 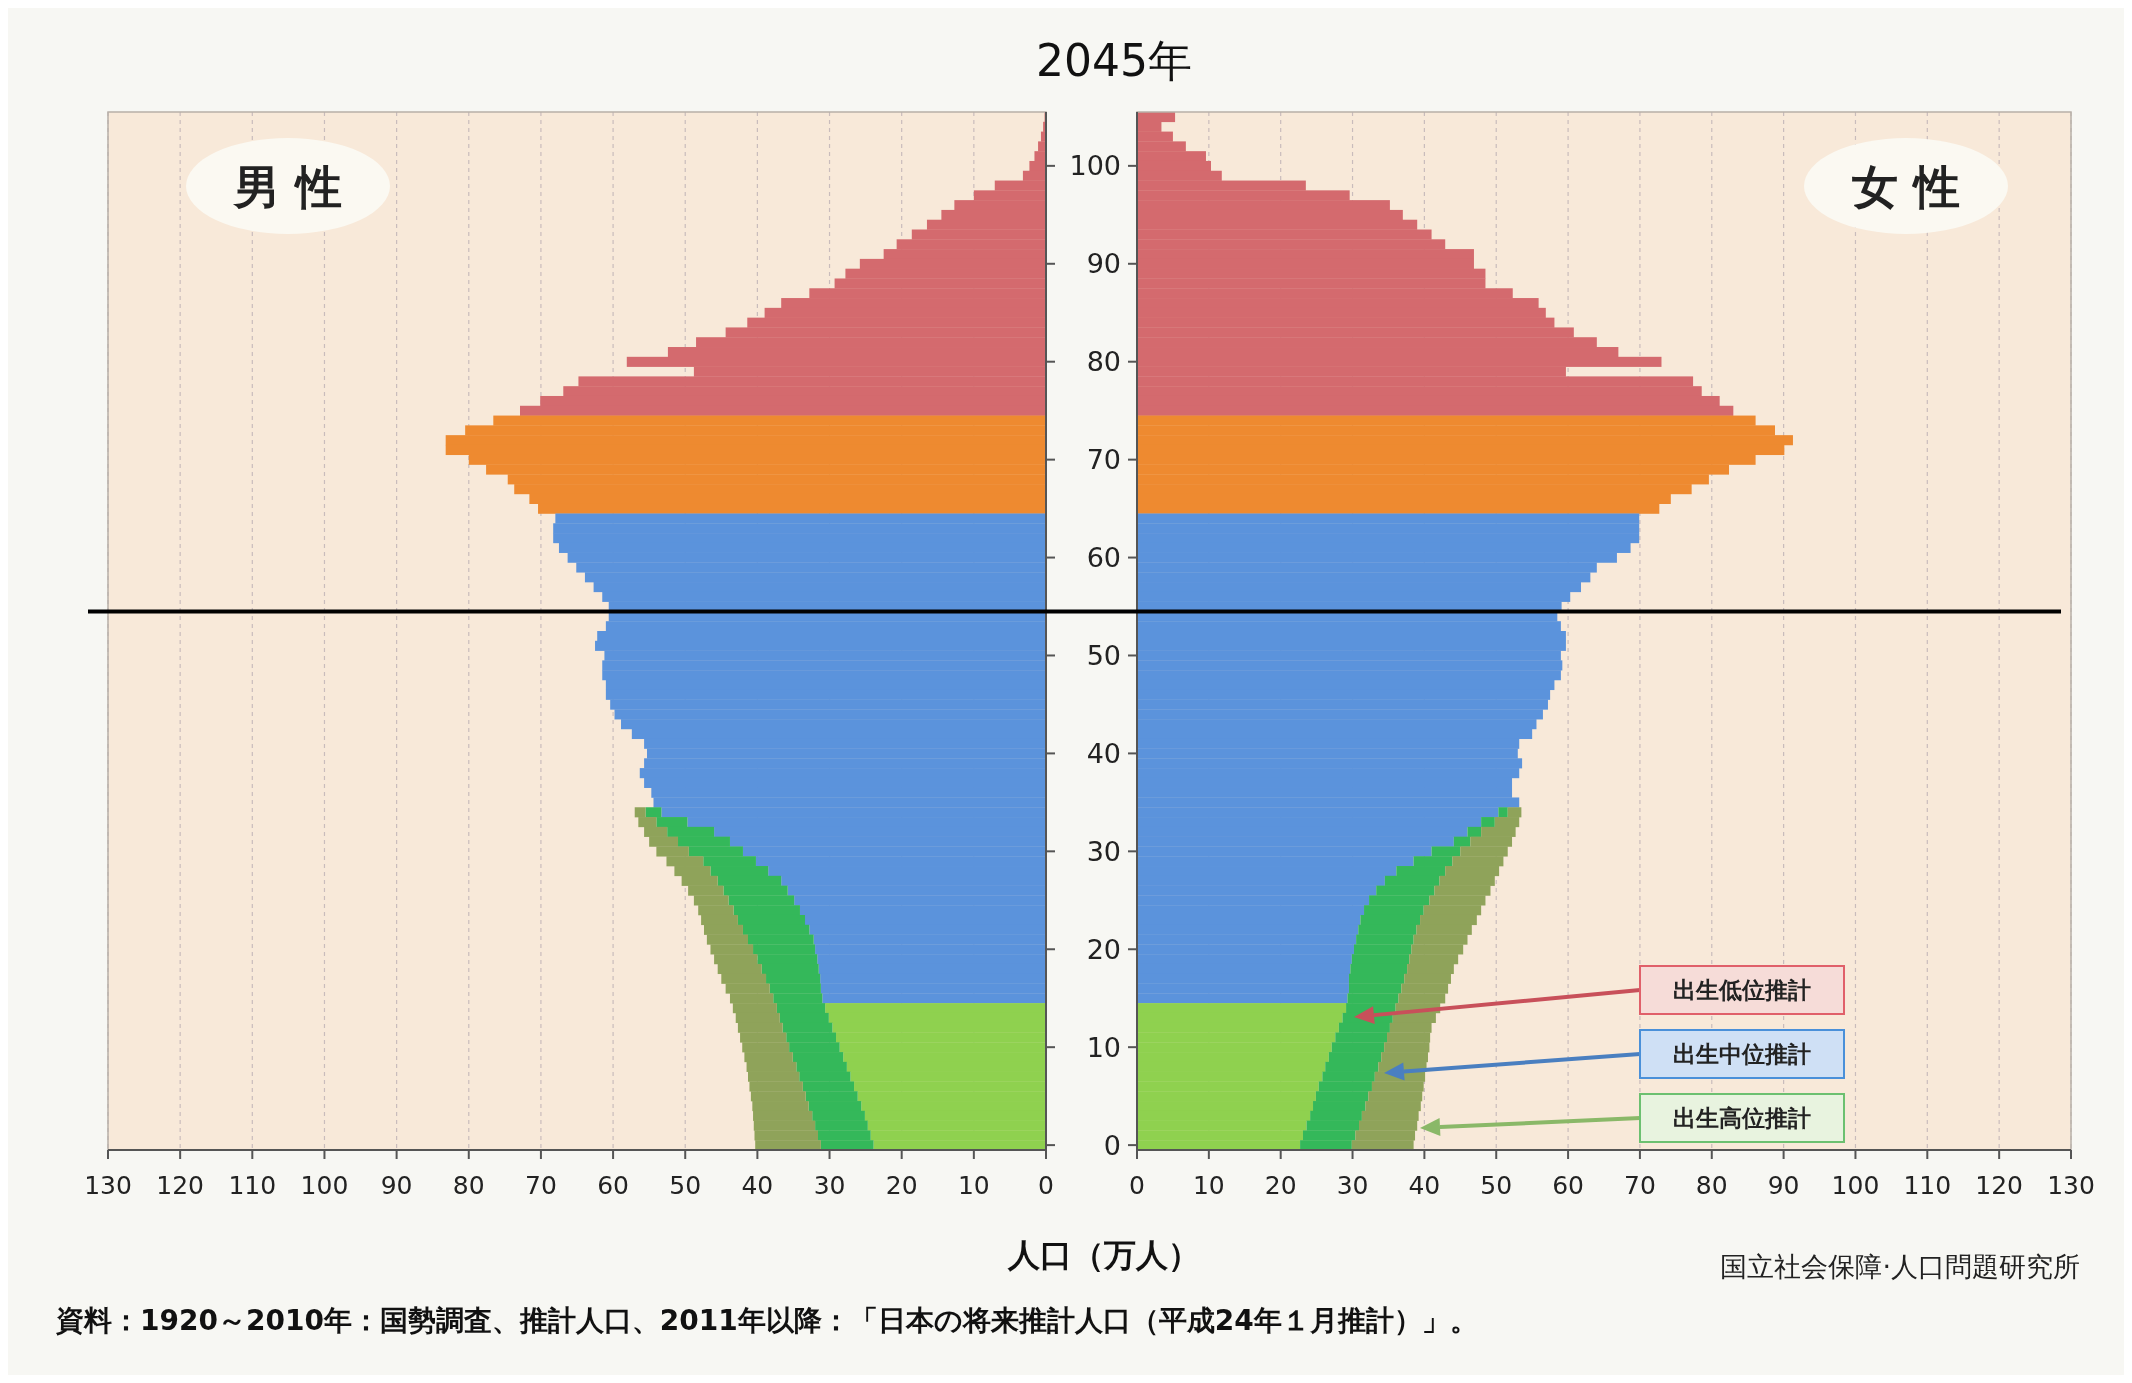 I want to click on y-tick-label: 30, so click(x=1103, y=851).